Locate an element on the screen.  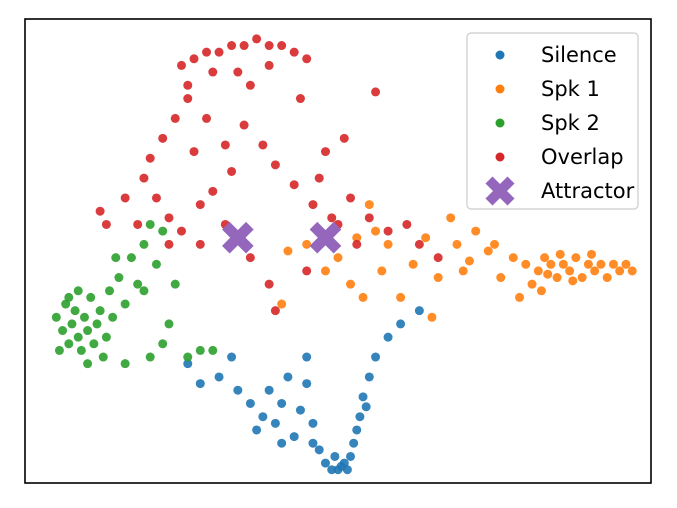
legend-item-spk-2: Spk 2 is located at coordinates (547, 123).